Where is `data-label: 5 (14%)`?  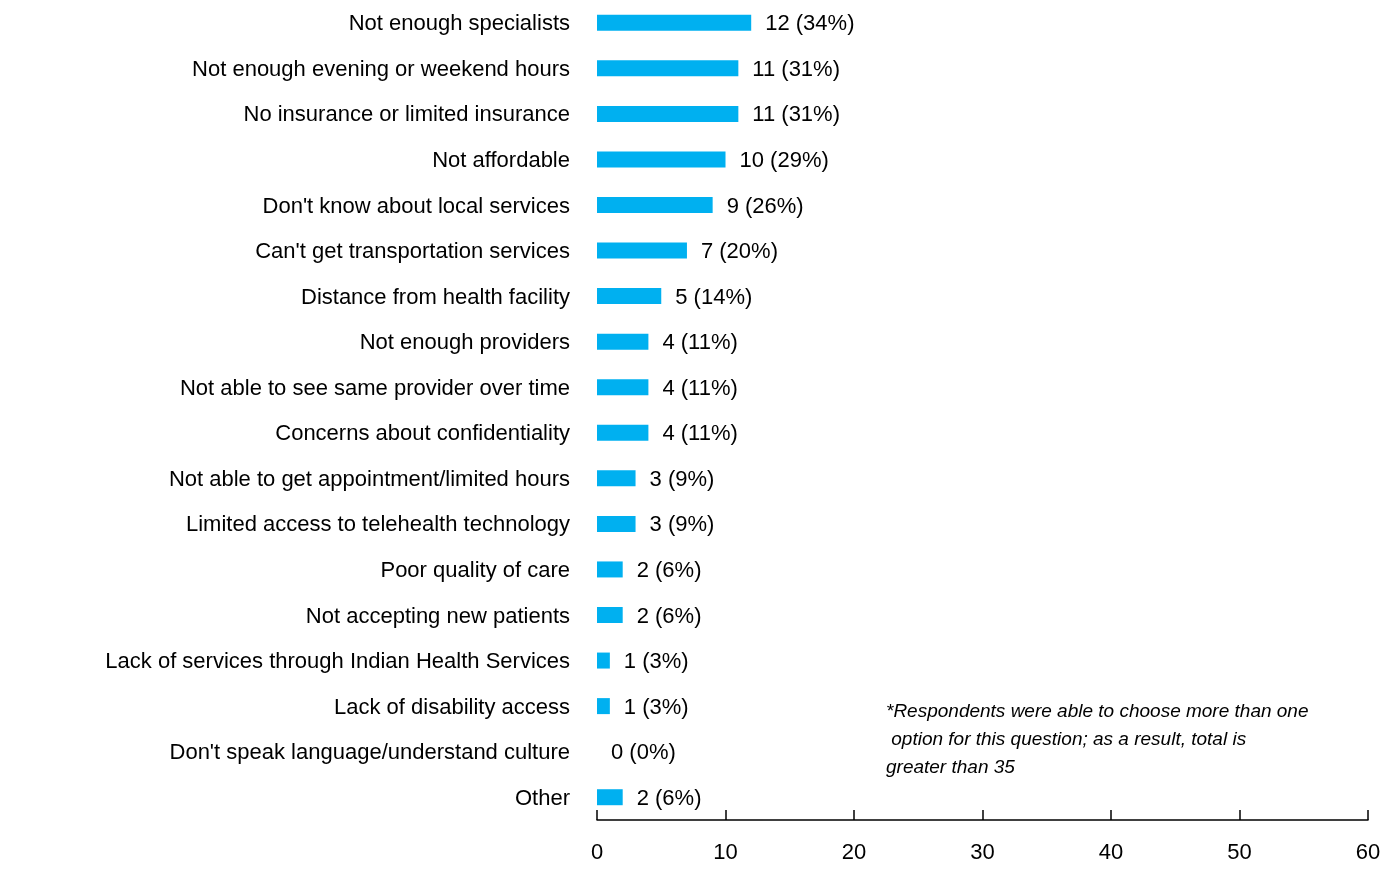 data-label: 5 (14%) is located at coordinates (714, 296).